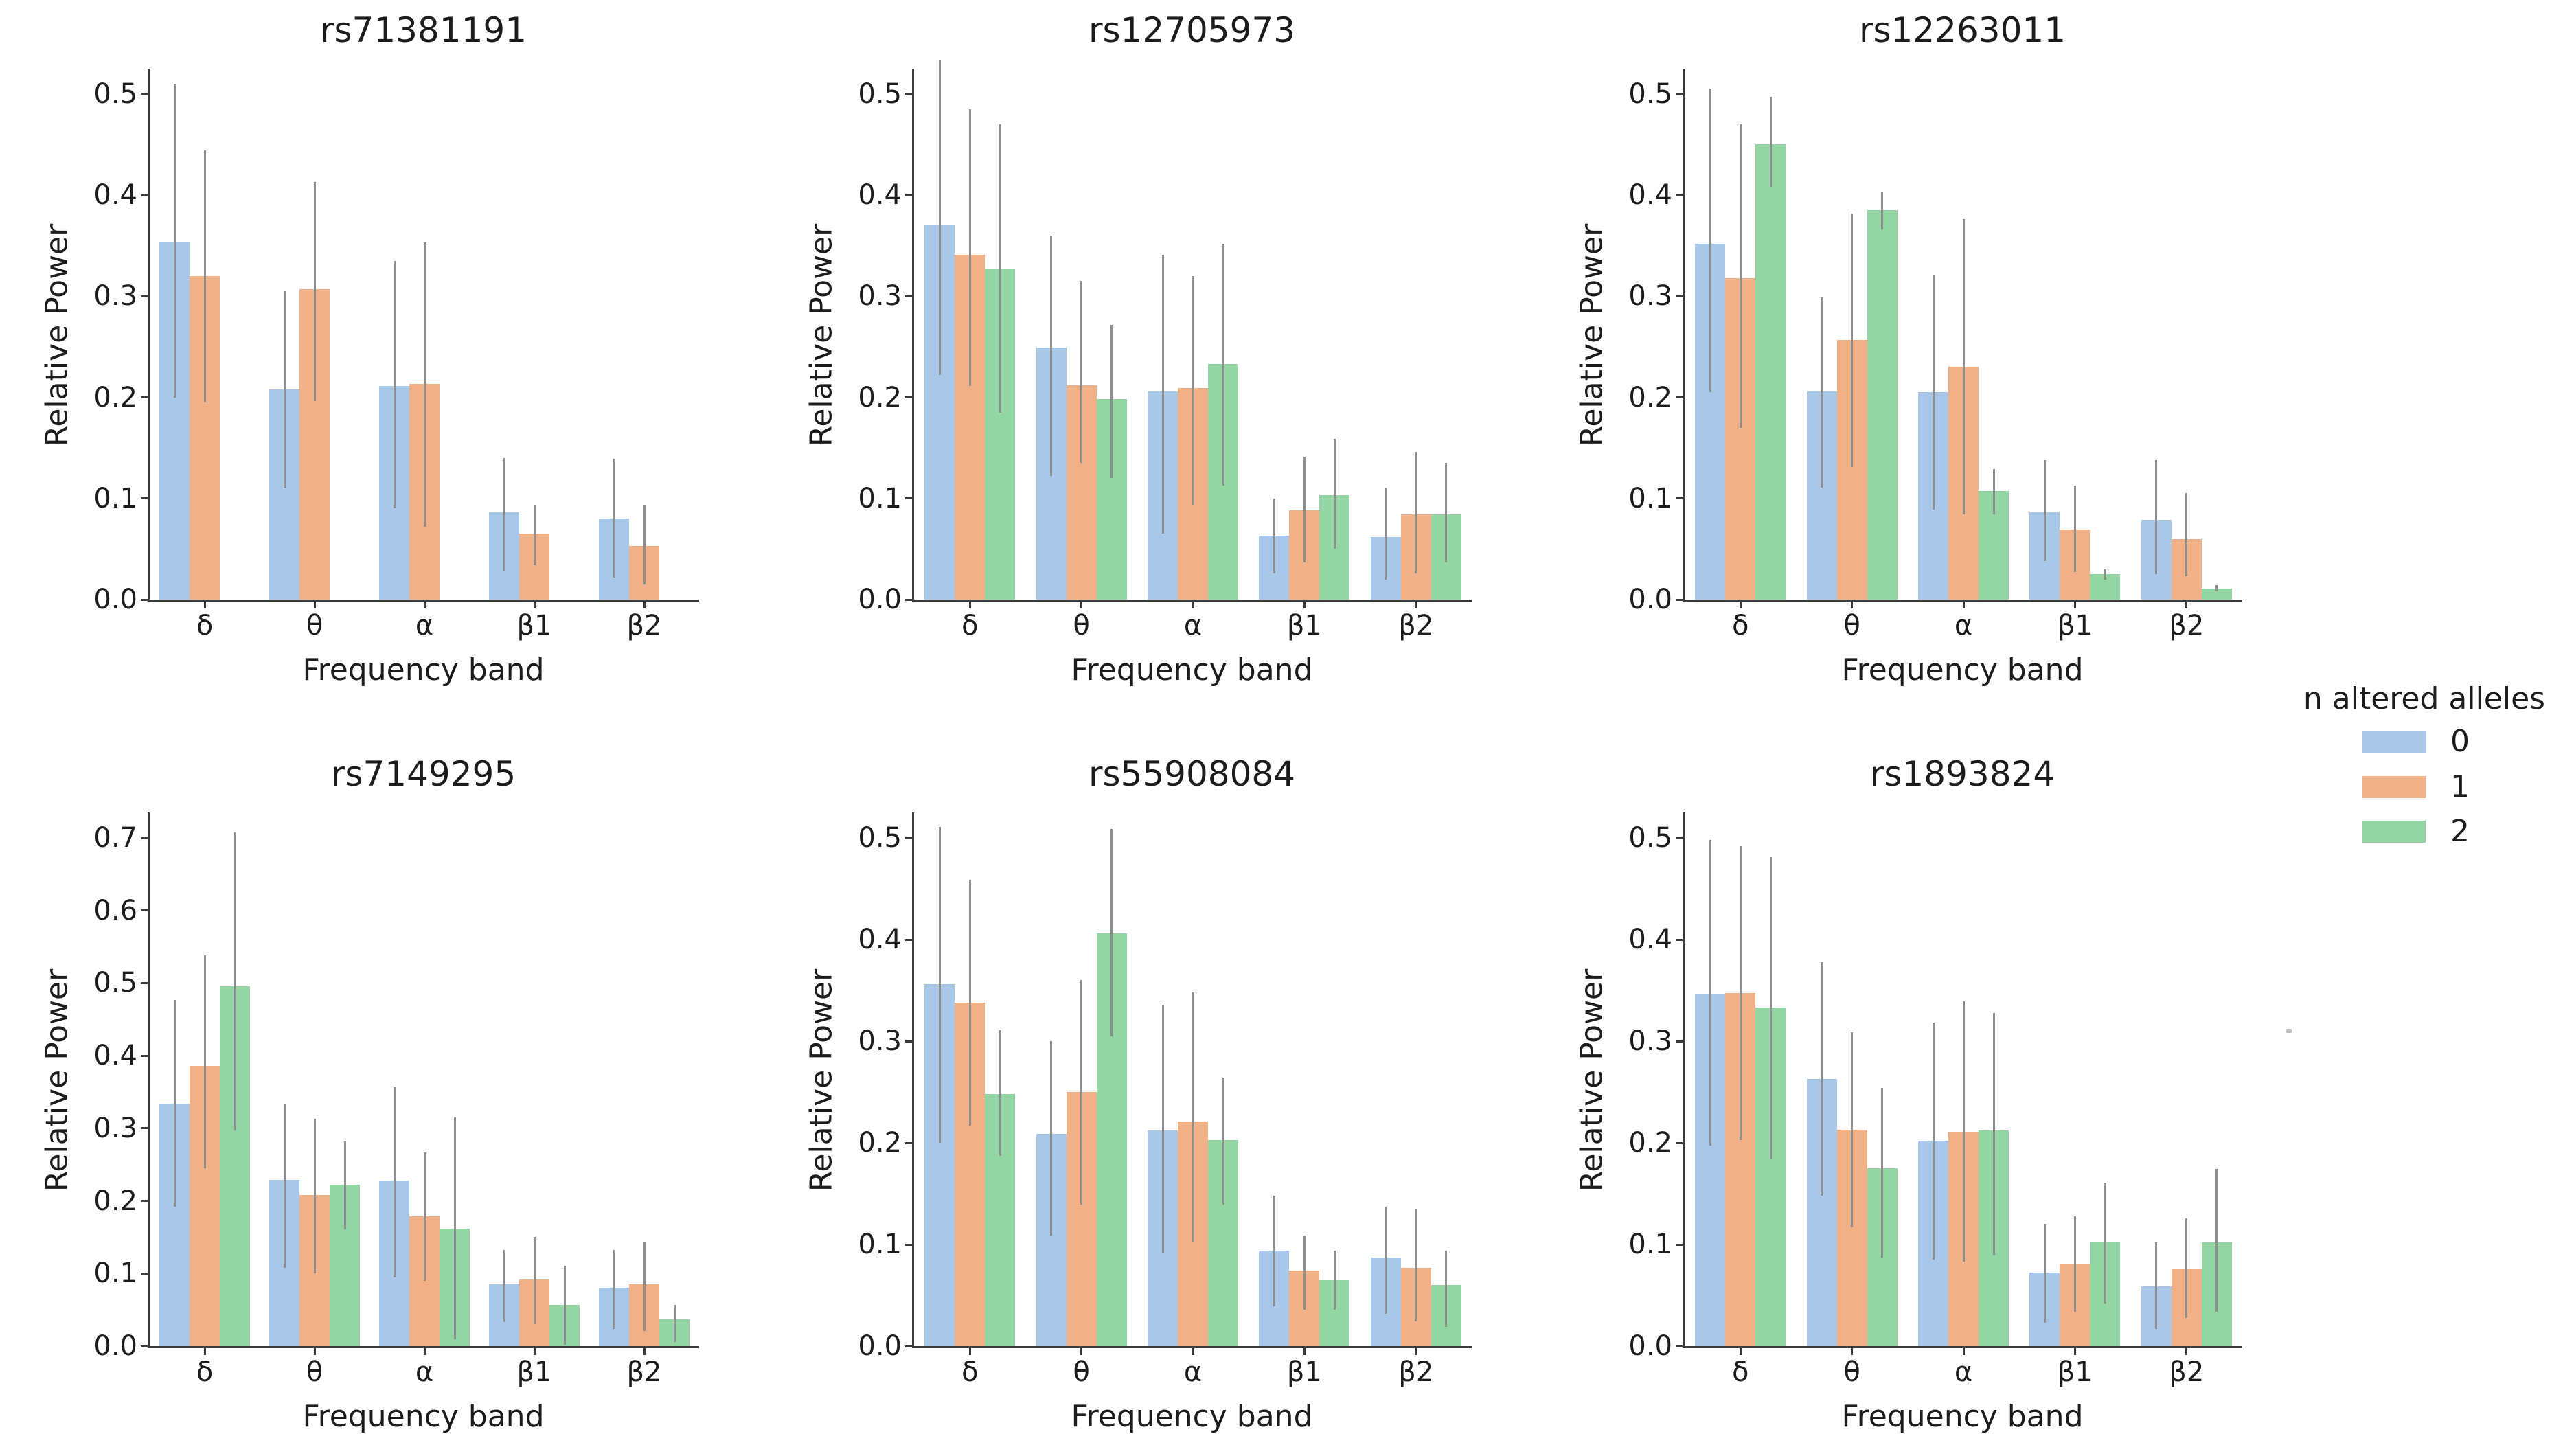 The height and width of the screenshot is (1456, 2563). I want to click on x-axis-label: Frequency band, so click(424, 669).